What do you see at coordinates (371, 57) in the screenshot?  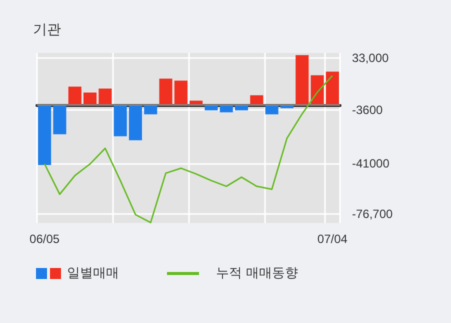 I see `y-tick-label: 33,000` at bounding box center [371, 57].